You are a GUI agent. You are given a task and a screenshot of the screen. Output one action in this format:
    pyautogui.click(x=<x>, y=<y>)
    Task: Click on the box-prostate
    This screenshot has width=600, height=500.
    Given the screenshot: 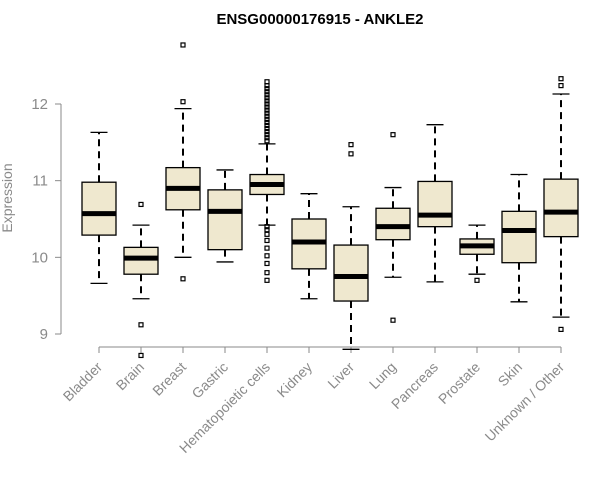 What is the action you would take?
    pyautogui.click(x=477, y=253)
    